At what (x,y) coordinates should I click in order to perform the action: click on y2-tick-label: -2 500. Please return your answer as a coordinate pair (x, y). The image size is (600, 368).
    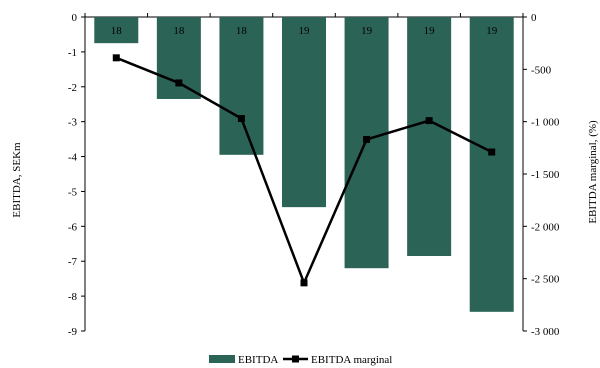
    Looking at the image, I should click on (545, 280).